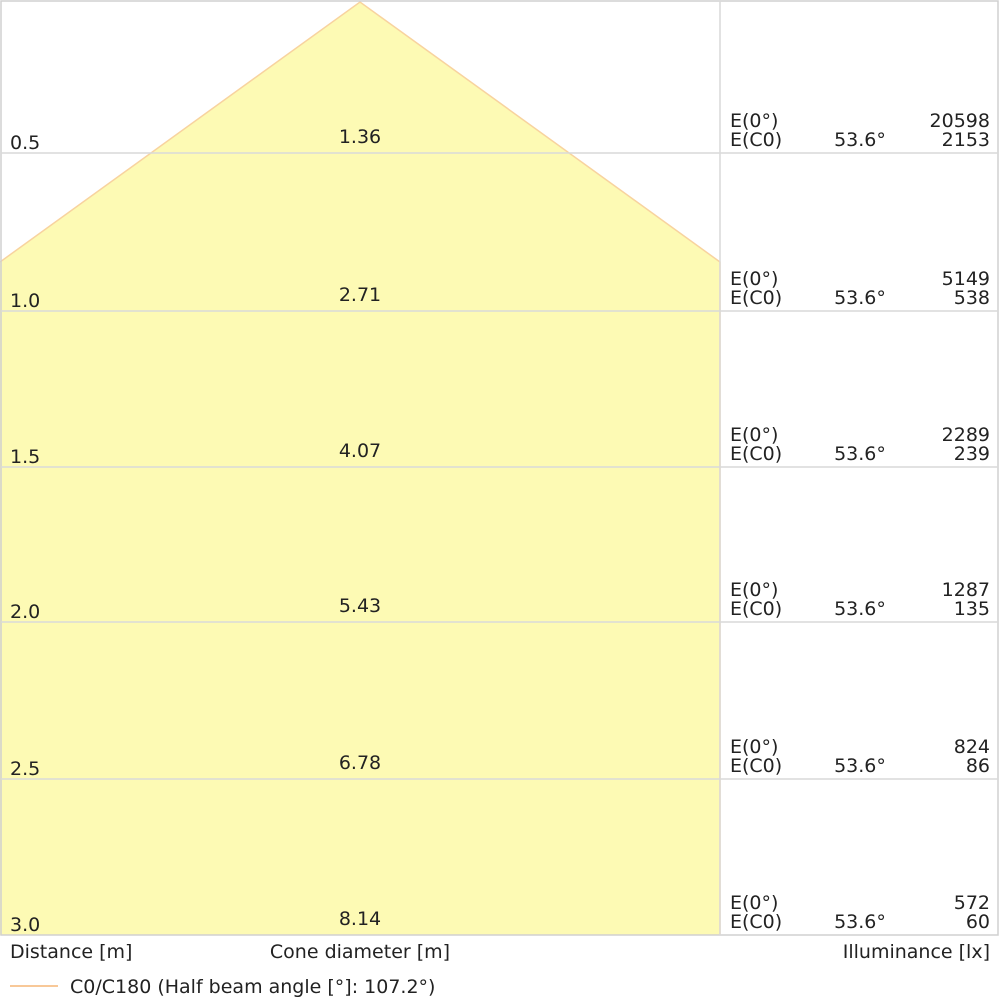 Image resolution: width=1000 pixels, height=1000 pixels. What do you see at coordinates (360, 919) in the screenshot?
I see `diameter-label: 8.14` at bounding box center [360, 919].